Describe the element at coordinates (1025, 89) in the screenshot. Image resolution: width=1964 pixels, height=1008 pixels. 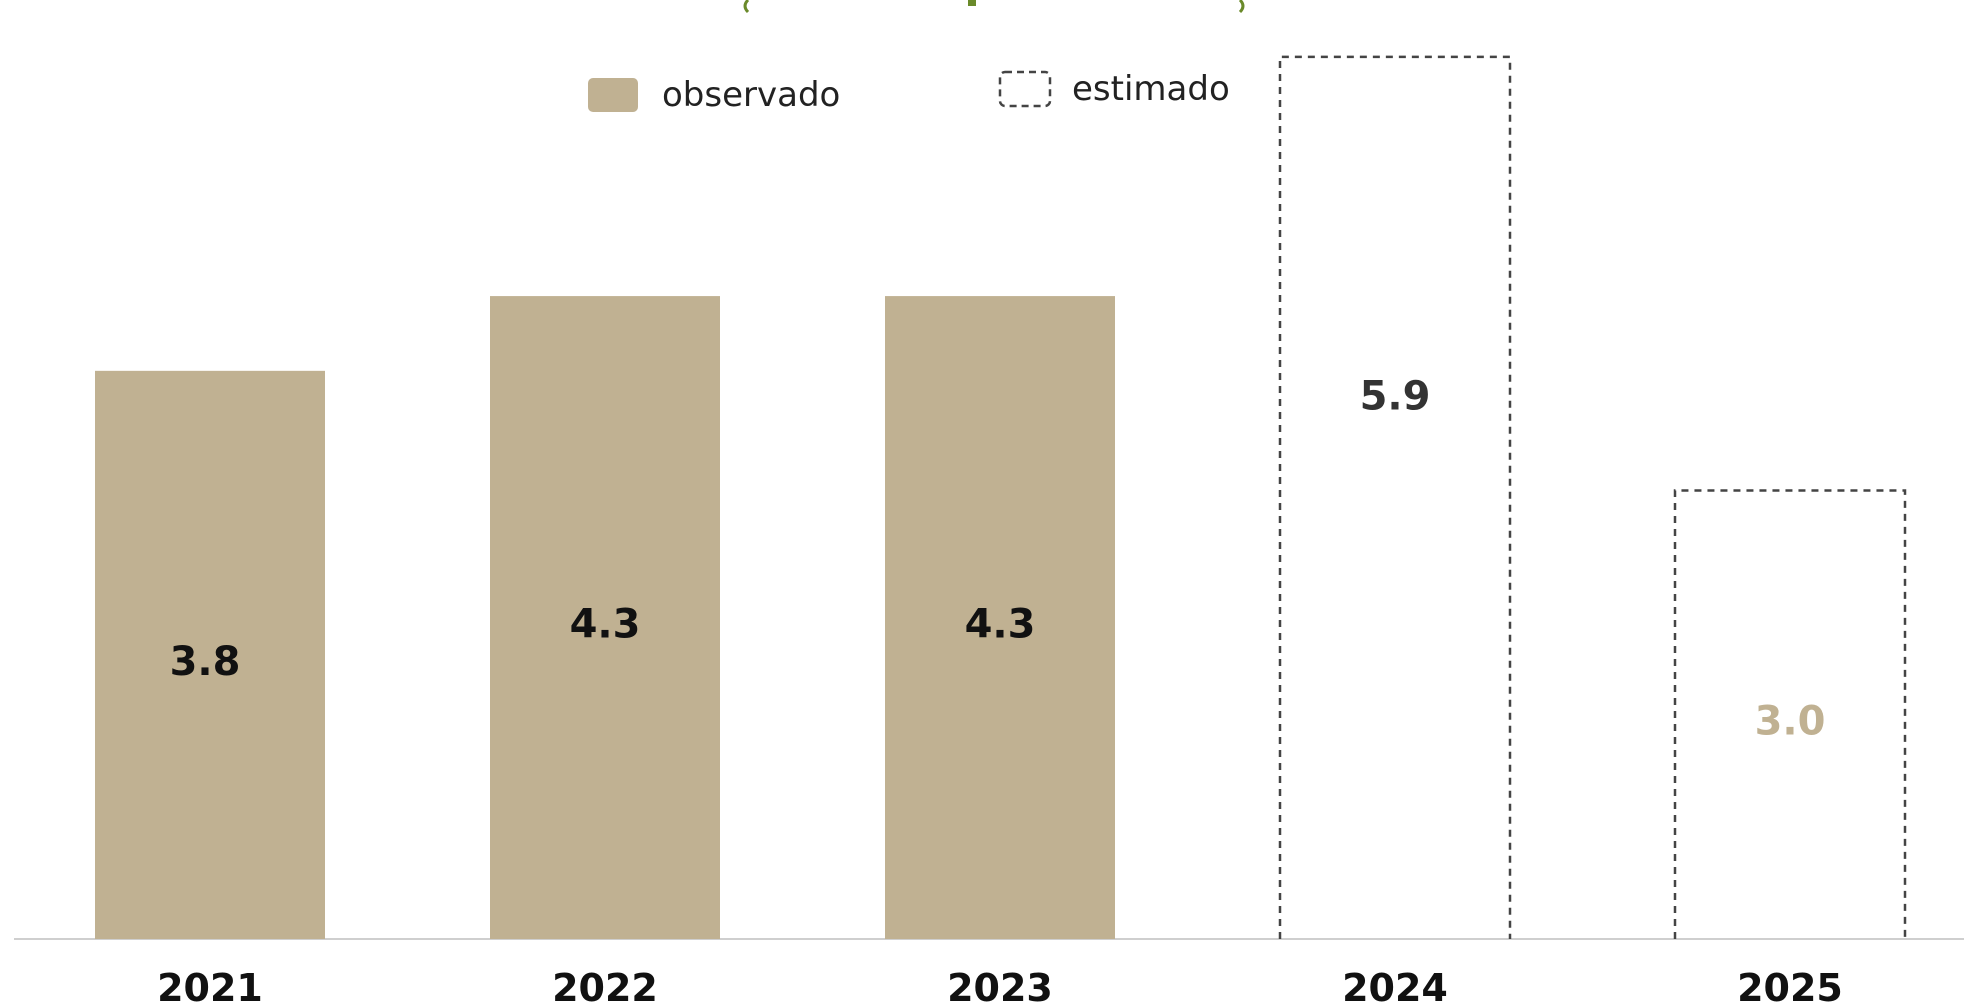
I see `legend-swatch-estimado` at that location.